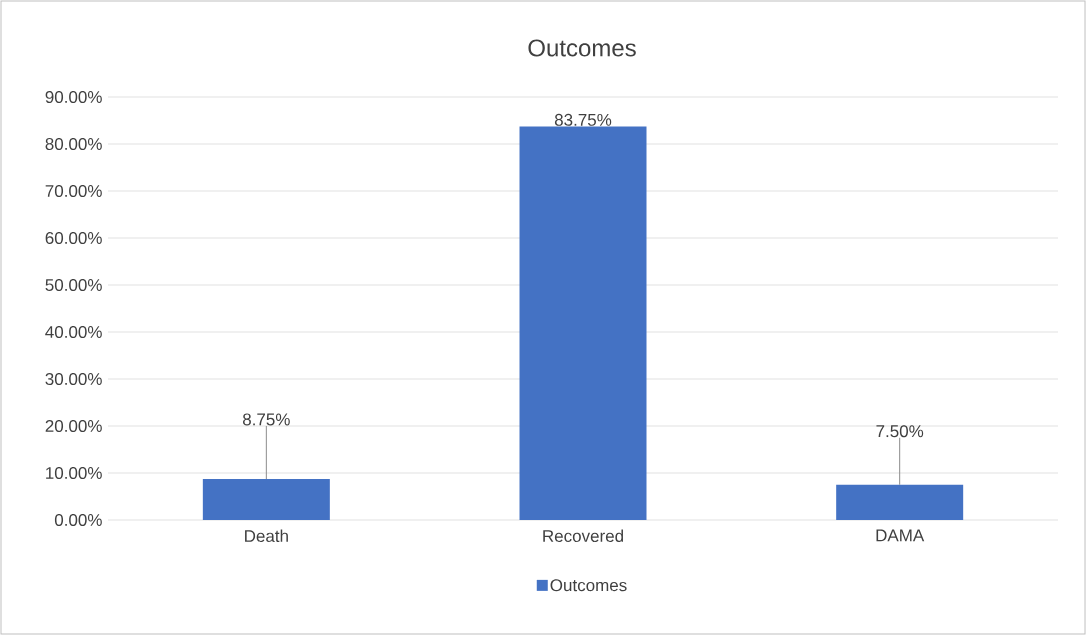 The width and height of the screenshot is (1086, 635). Describe the element at coordinates (588, 585) in the screenshot. I see `legend-label: Outcomes` at that location.